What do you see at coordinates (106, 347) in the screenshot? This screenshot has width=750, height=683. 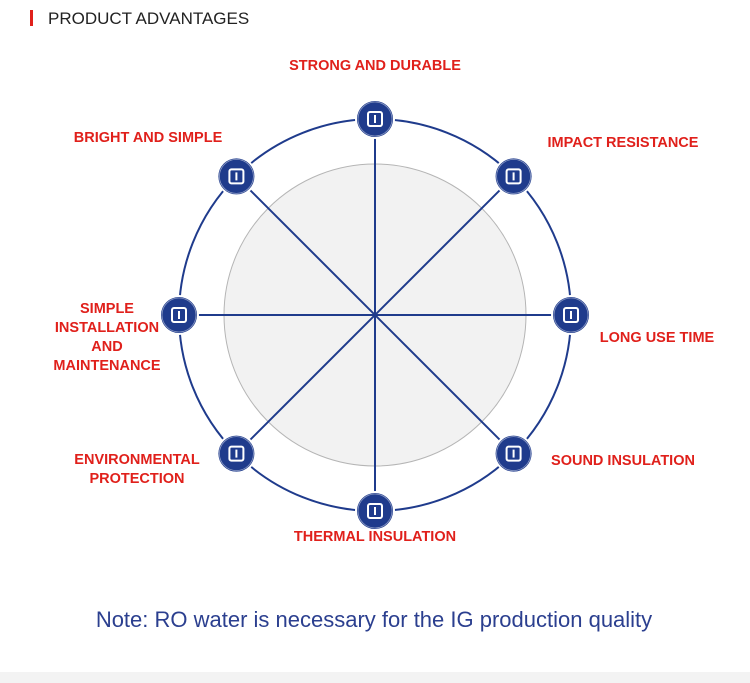 I see `feature-label: AND` at bounding box center [106, 347].